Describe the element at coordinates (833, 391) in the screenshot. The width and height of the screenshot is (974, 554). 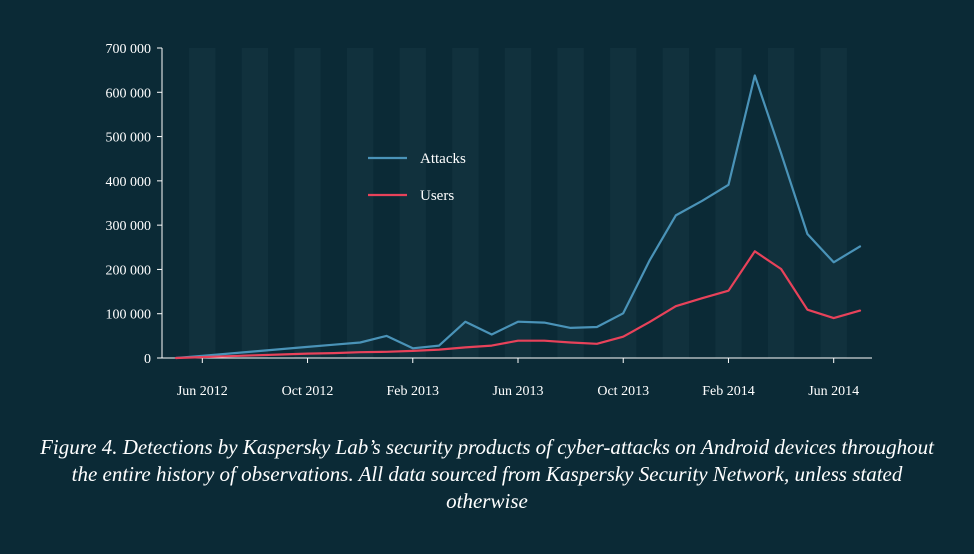
I see `x-tick-label: Jun 2014` at that location.